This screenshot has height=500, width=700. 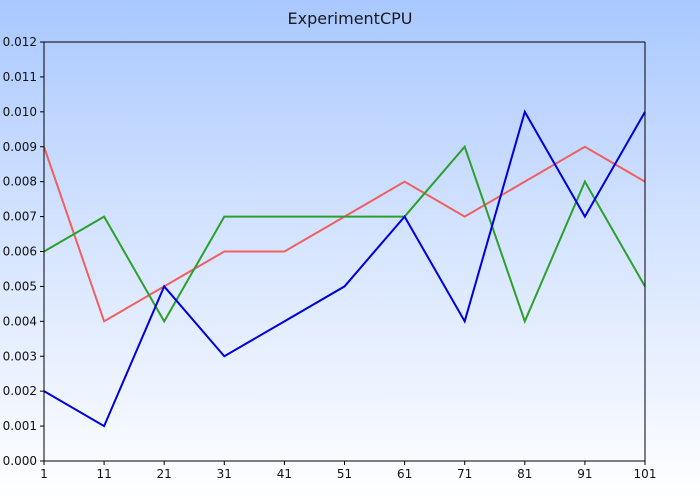 I want to click on y-tick-label: 0.000, so click(x=20, y=461).